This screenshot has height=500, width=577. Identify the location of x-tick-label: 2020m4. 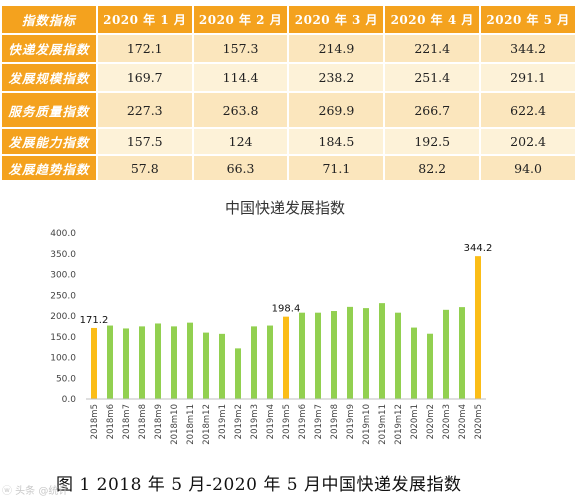
(463, 421).